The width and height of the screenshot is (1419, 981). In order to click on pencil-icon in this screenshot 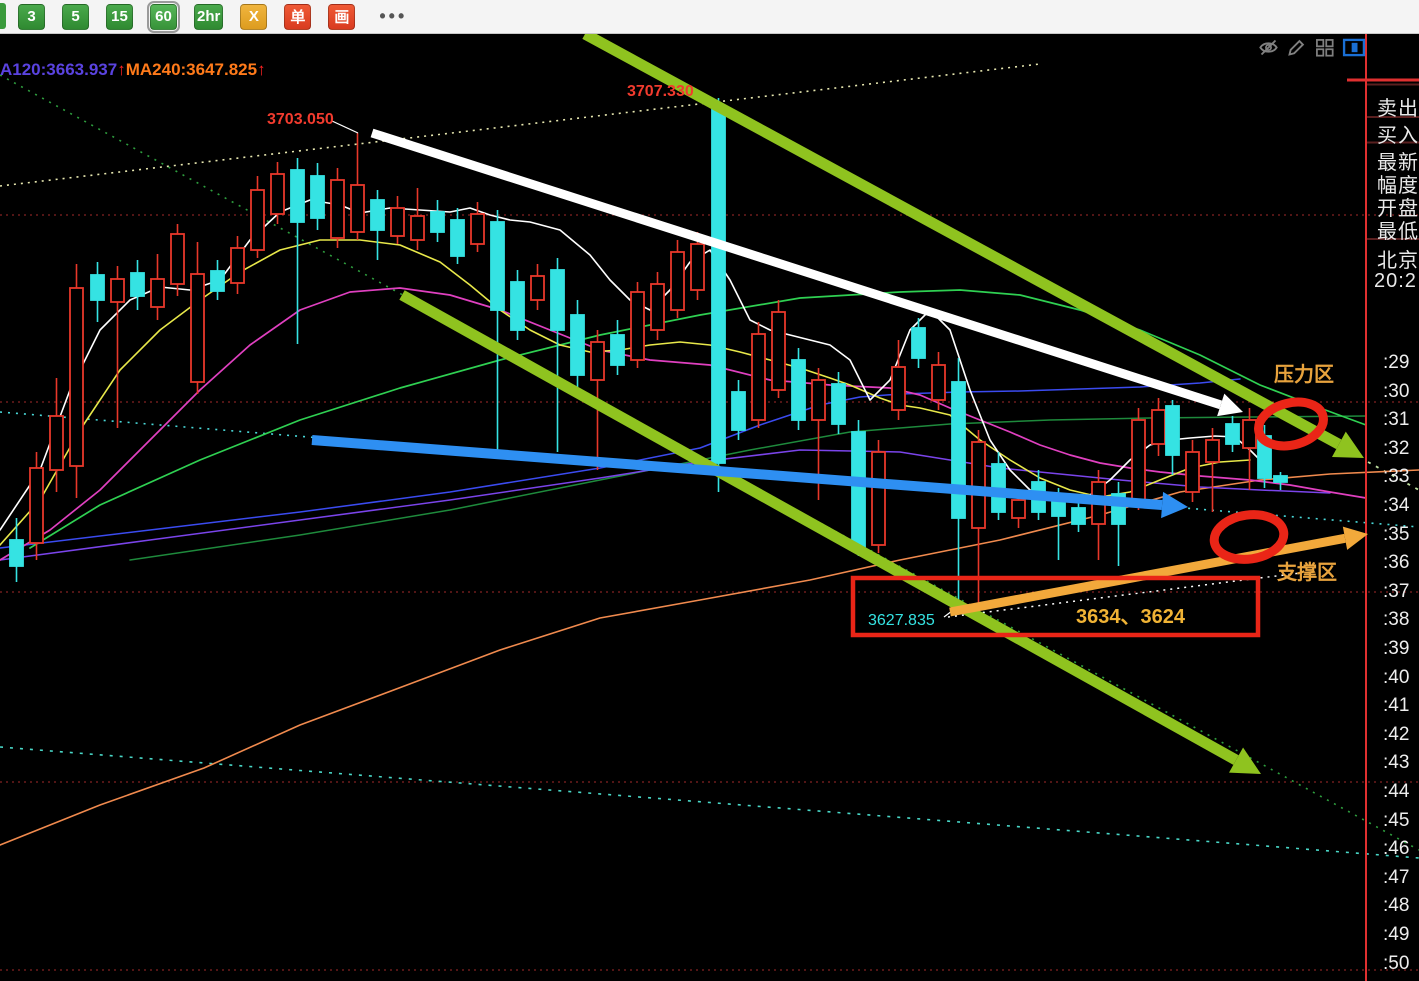, I will do `click(1296, 47)`.